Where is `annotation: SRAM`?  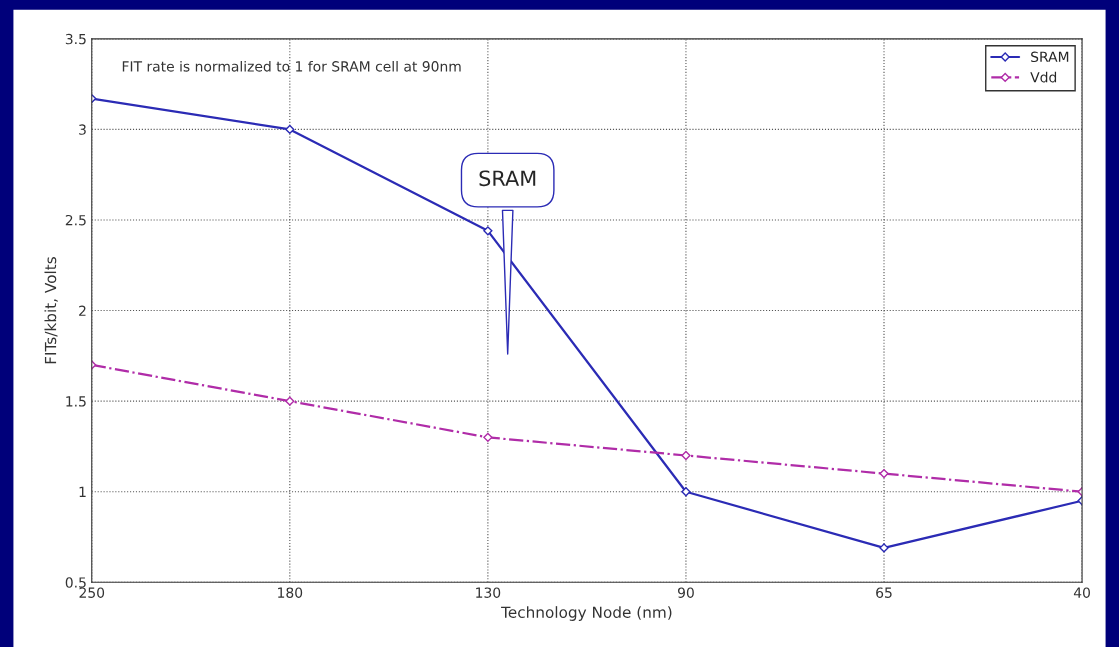 annotation: SRAM is located at coordinates (507, 178).